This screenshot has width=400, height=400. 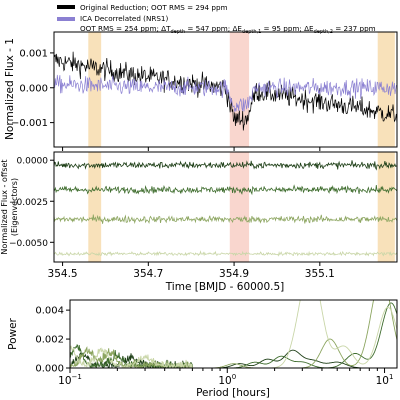 What do you see at coordinates (29, 123) in the screenshot?
I see `top-ytick-label-2: −0.001` at bounding box center [29, 123].